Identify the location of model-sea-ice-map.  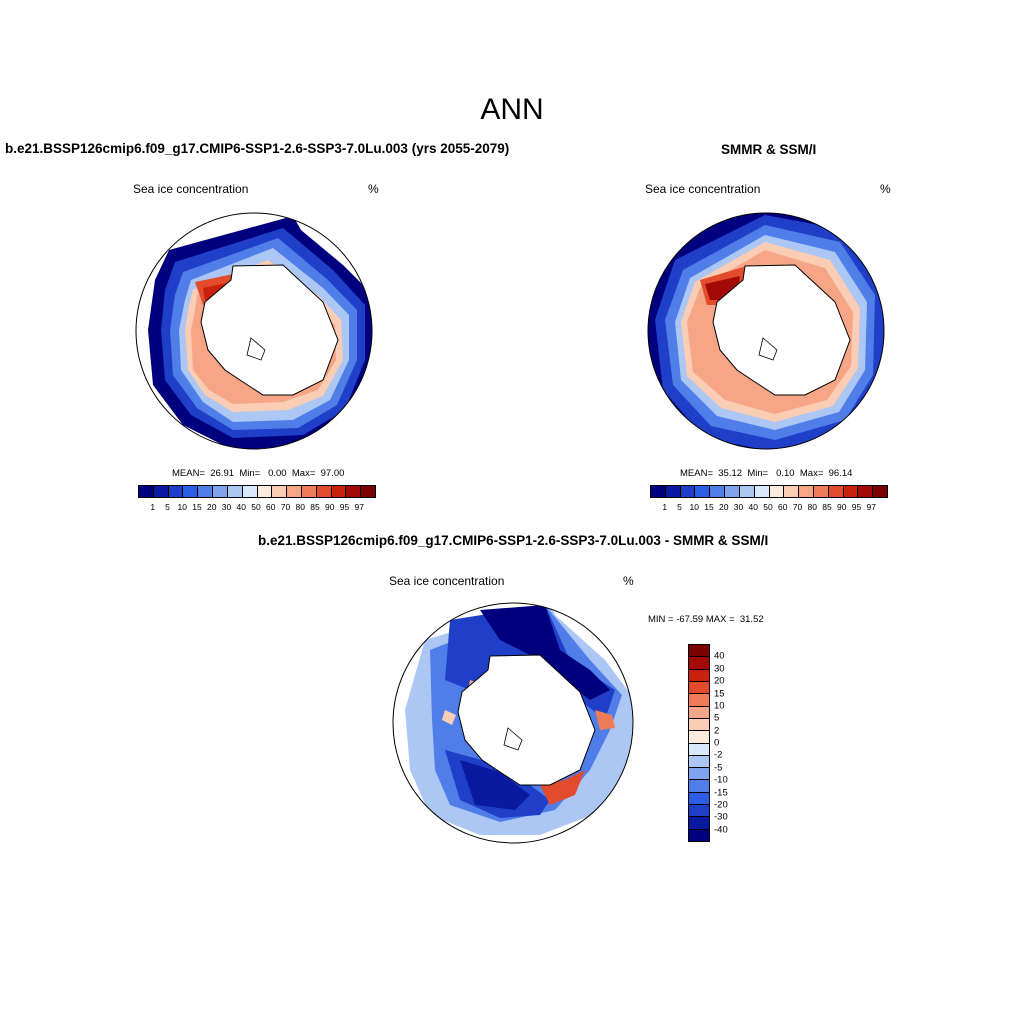
(254, 331).